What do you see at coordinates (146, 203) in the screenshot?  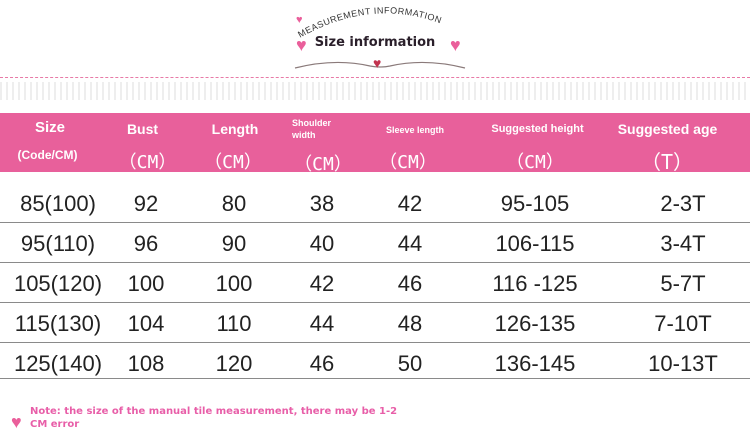 I see `table-cell: 92` at bounding box center [146, 203].